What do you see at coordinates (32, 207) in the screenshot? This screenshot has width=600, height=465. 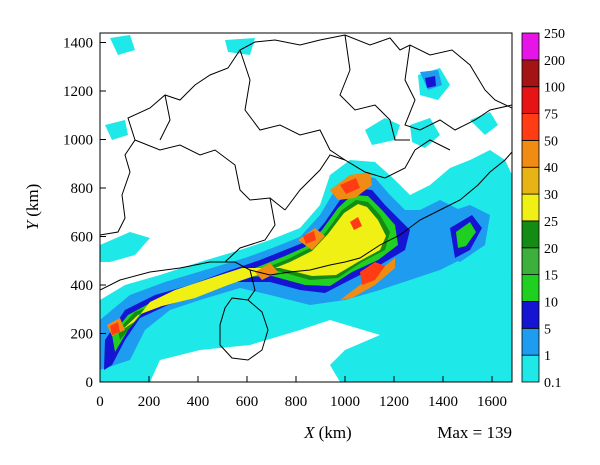 I see `y-axis-title: Y(km)` at bounding box center [32, 207].